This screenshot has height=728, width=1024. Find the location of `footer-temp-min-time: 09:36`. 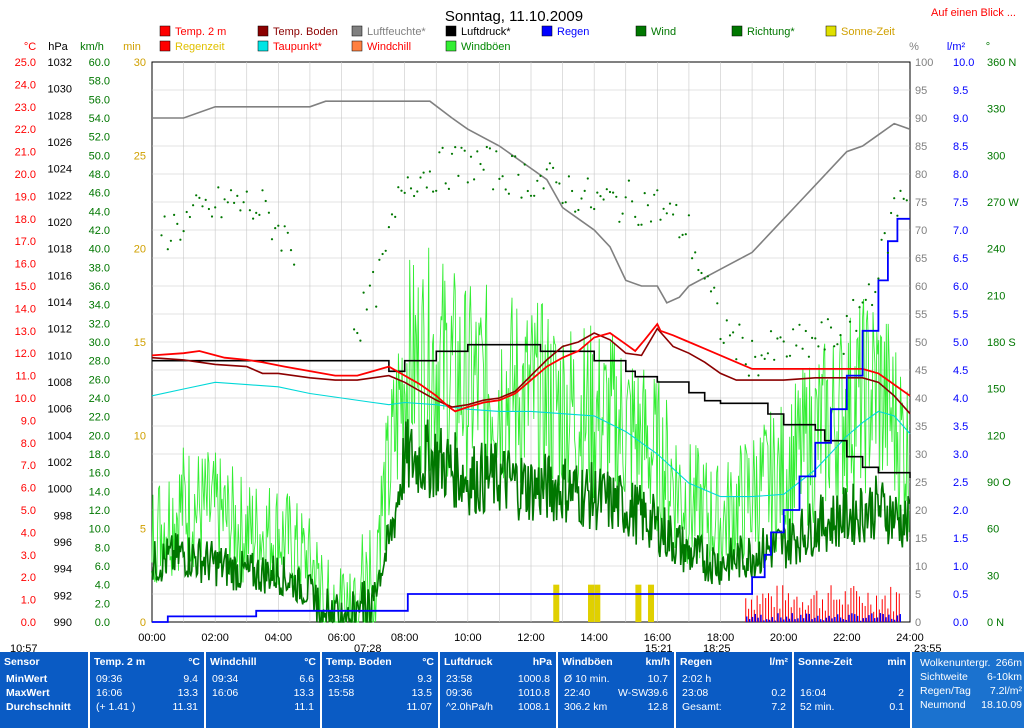

footer-temp-min-time: 09:36 is located at coordinates (109, 679).